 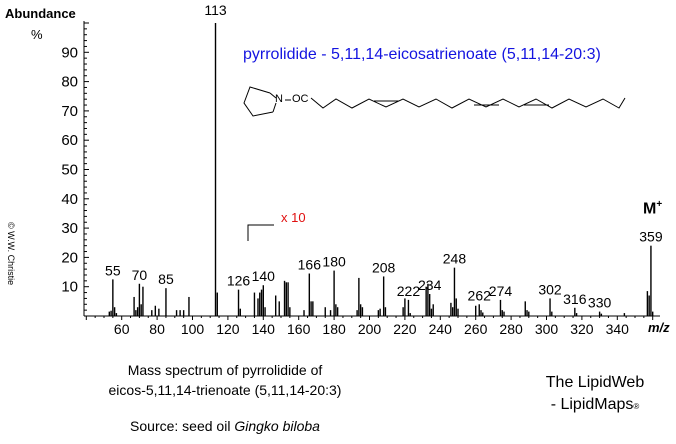 What do you see at coordinates (293, 217) in the screenshot?
I see `magnification-label: x 10` at bounding box center [293, 217].